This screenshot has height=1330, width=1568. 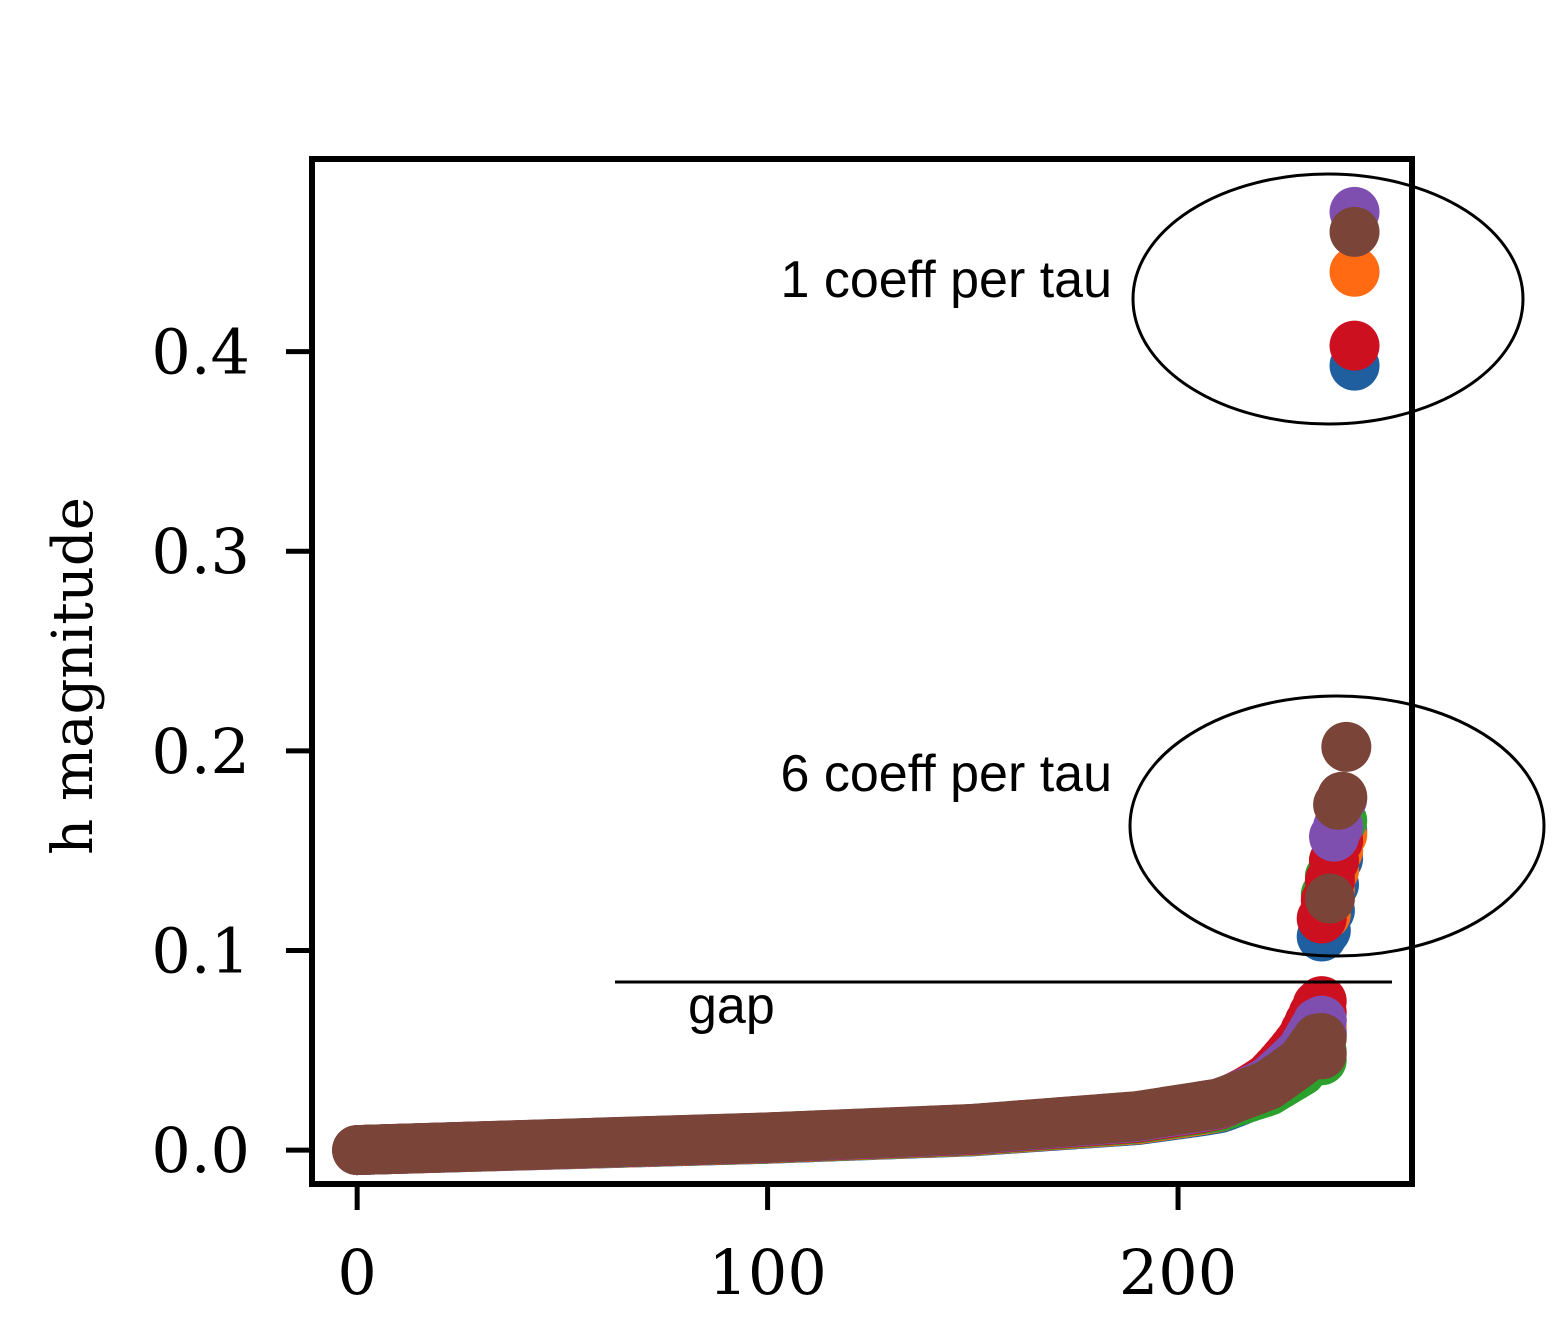 I want to click on y-axis-label: h magnitude, so click(x=73, y=676).